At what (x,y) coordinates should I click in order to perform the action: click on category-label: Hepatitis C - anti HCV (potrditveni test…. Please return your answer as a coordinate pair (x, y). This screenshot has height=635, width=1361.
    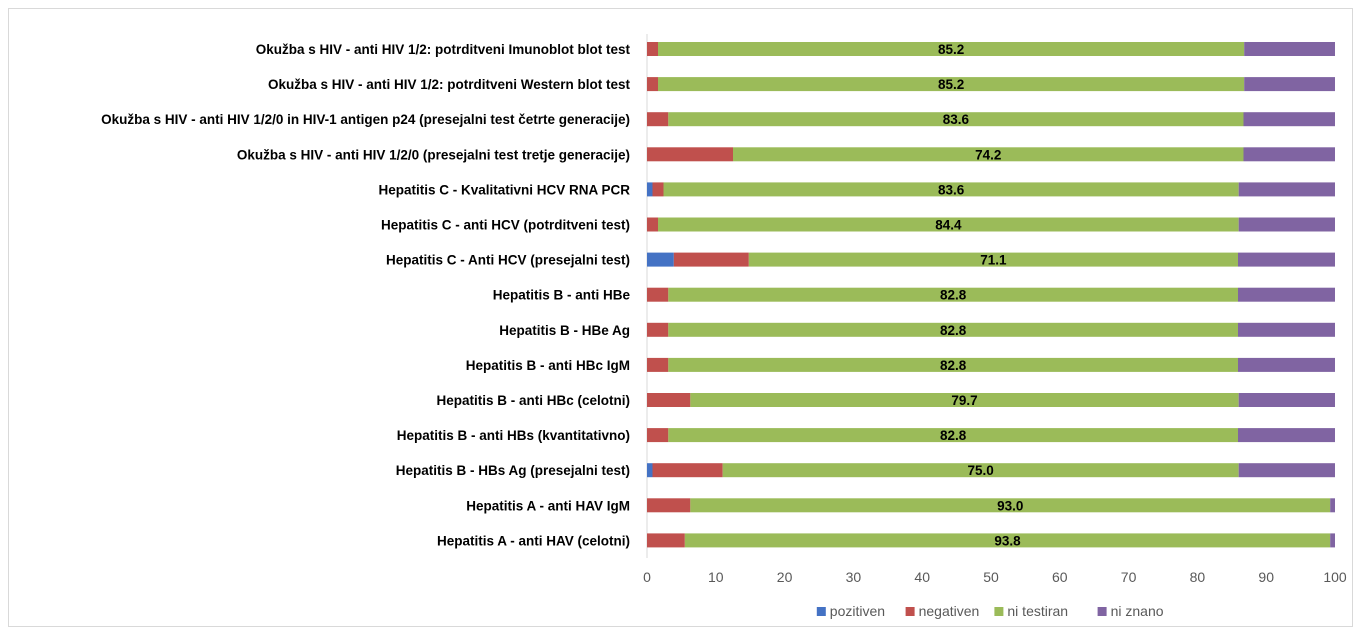
    Looking at the image, I should click on (505, 225).